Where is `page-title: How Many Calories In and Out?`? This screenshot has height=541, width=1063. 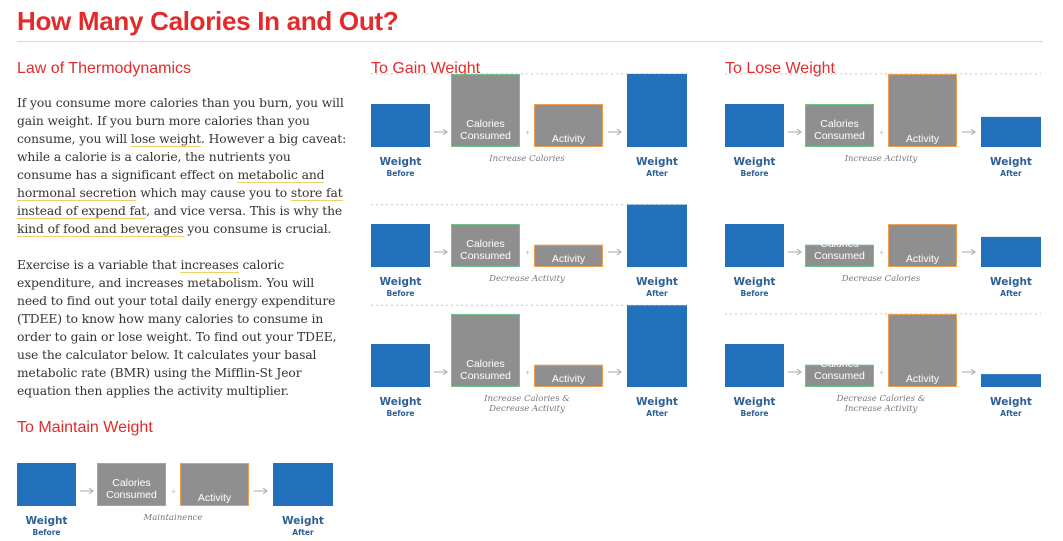
page-title: How Many Calories In and Out? is located at coordinates (208, 21).